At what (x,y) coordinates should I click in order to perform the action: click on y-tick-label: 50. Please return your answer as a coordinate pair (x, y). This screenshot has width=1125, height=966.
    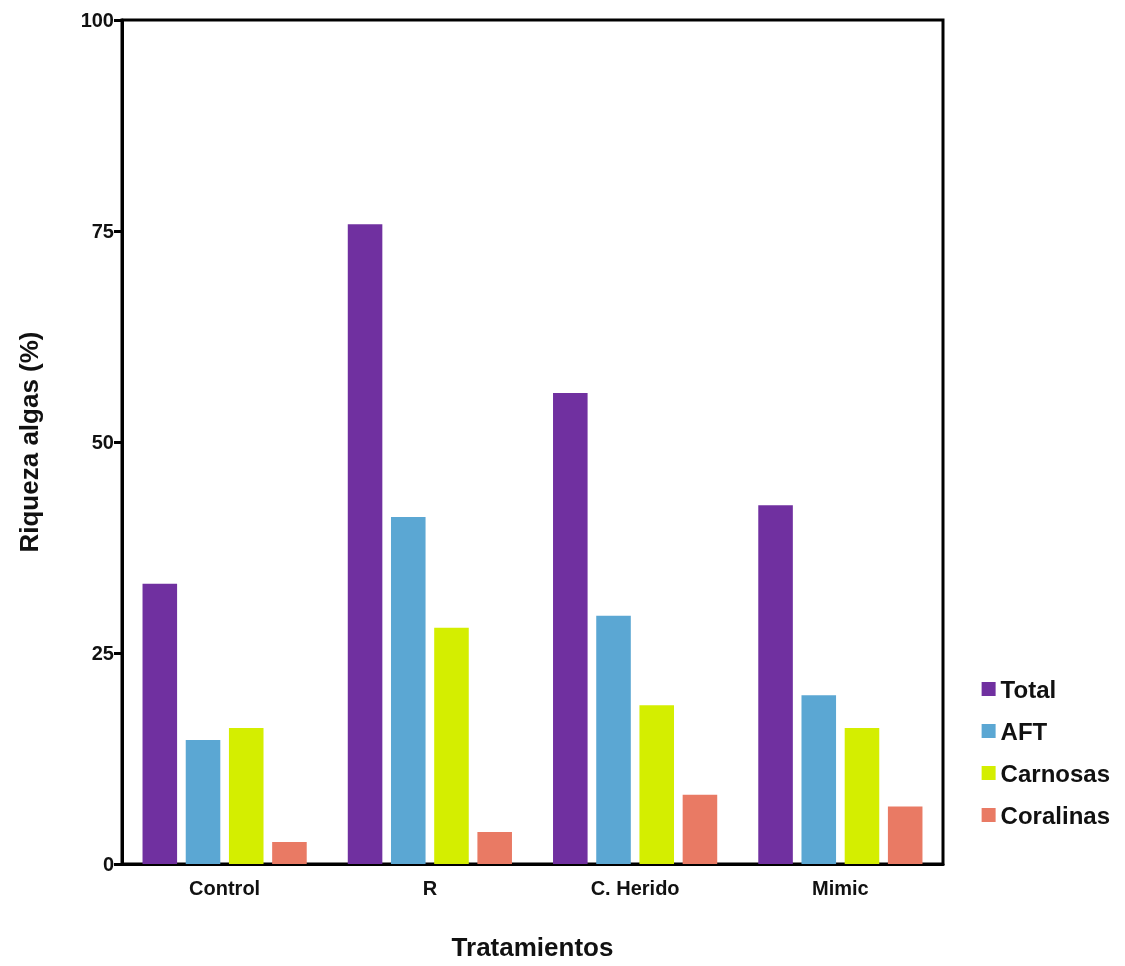
    Looking at the image, I should click on (102, 442).